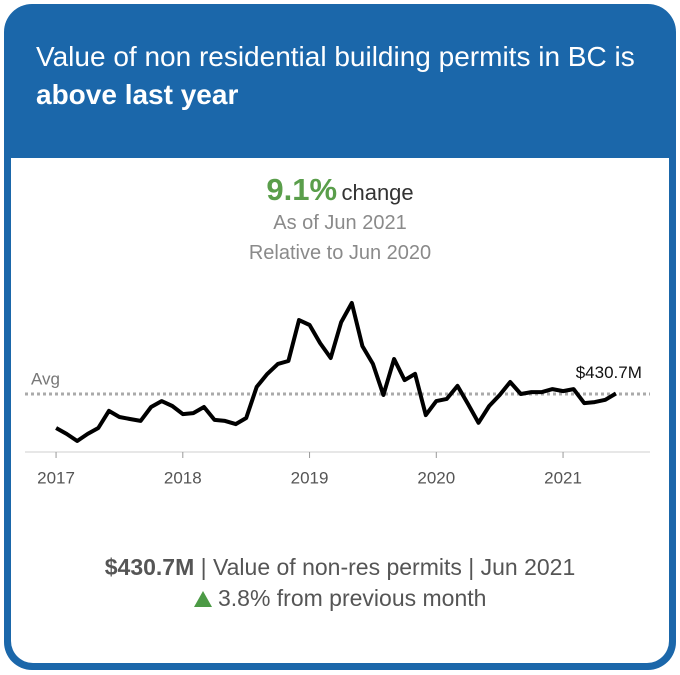 The width and height of the screenshot is (680, 675). Describe the element at coordinates (436, 477) in the screenshot. I see `x-tick-label: 2020` at that location.